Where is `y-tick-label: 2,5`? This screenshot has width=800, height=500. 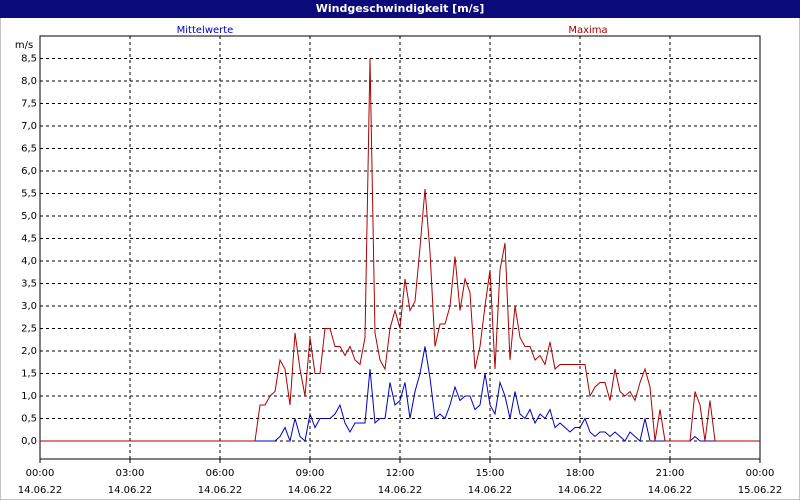 y-tick-label: 2,5 is located at coordinates (29, 329).